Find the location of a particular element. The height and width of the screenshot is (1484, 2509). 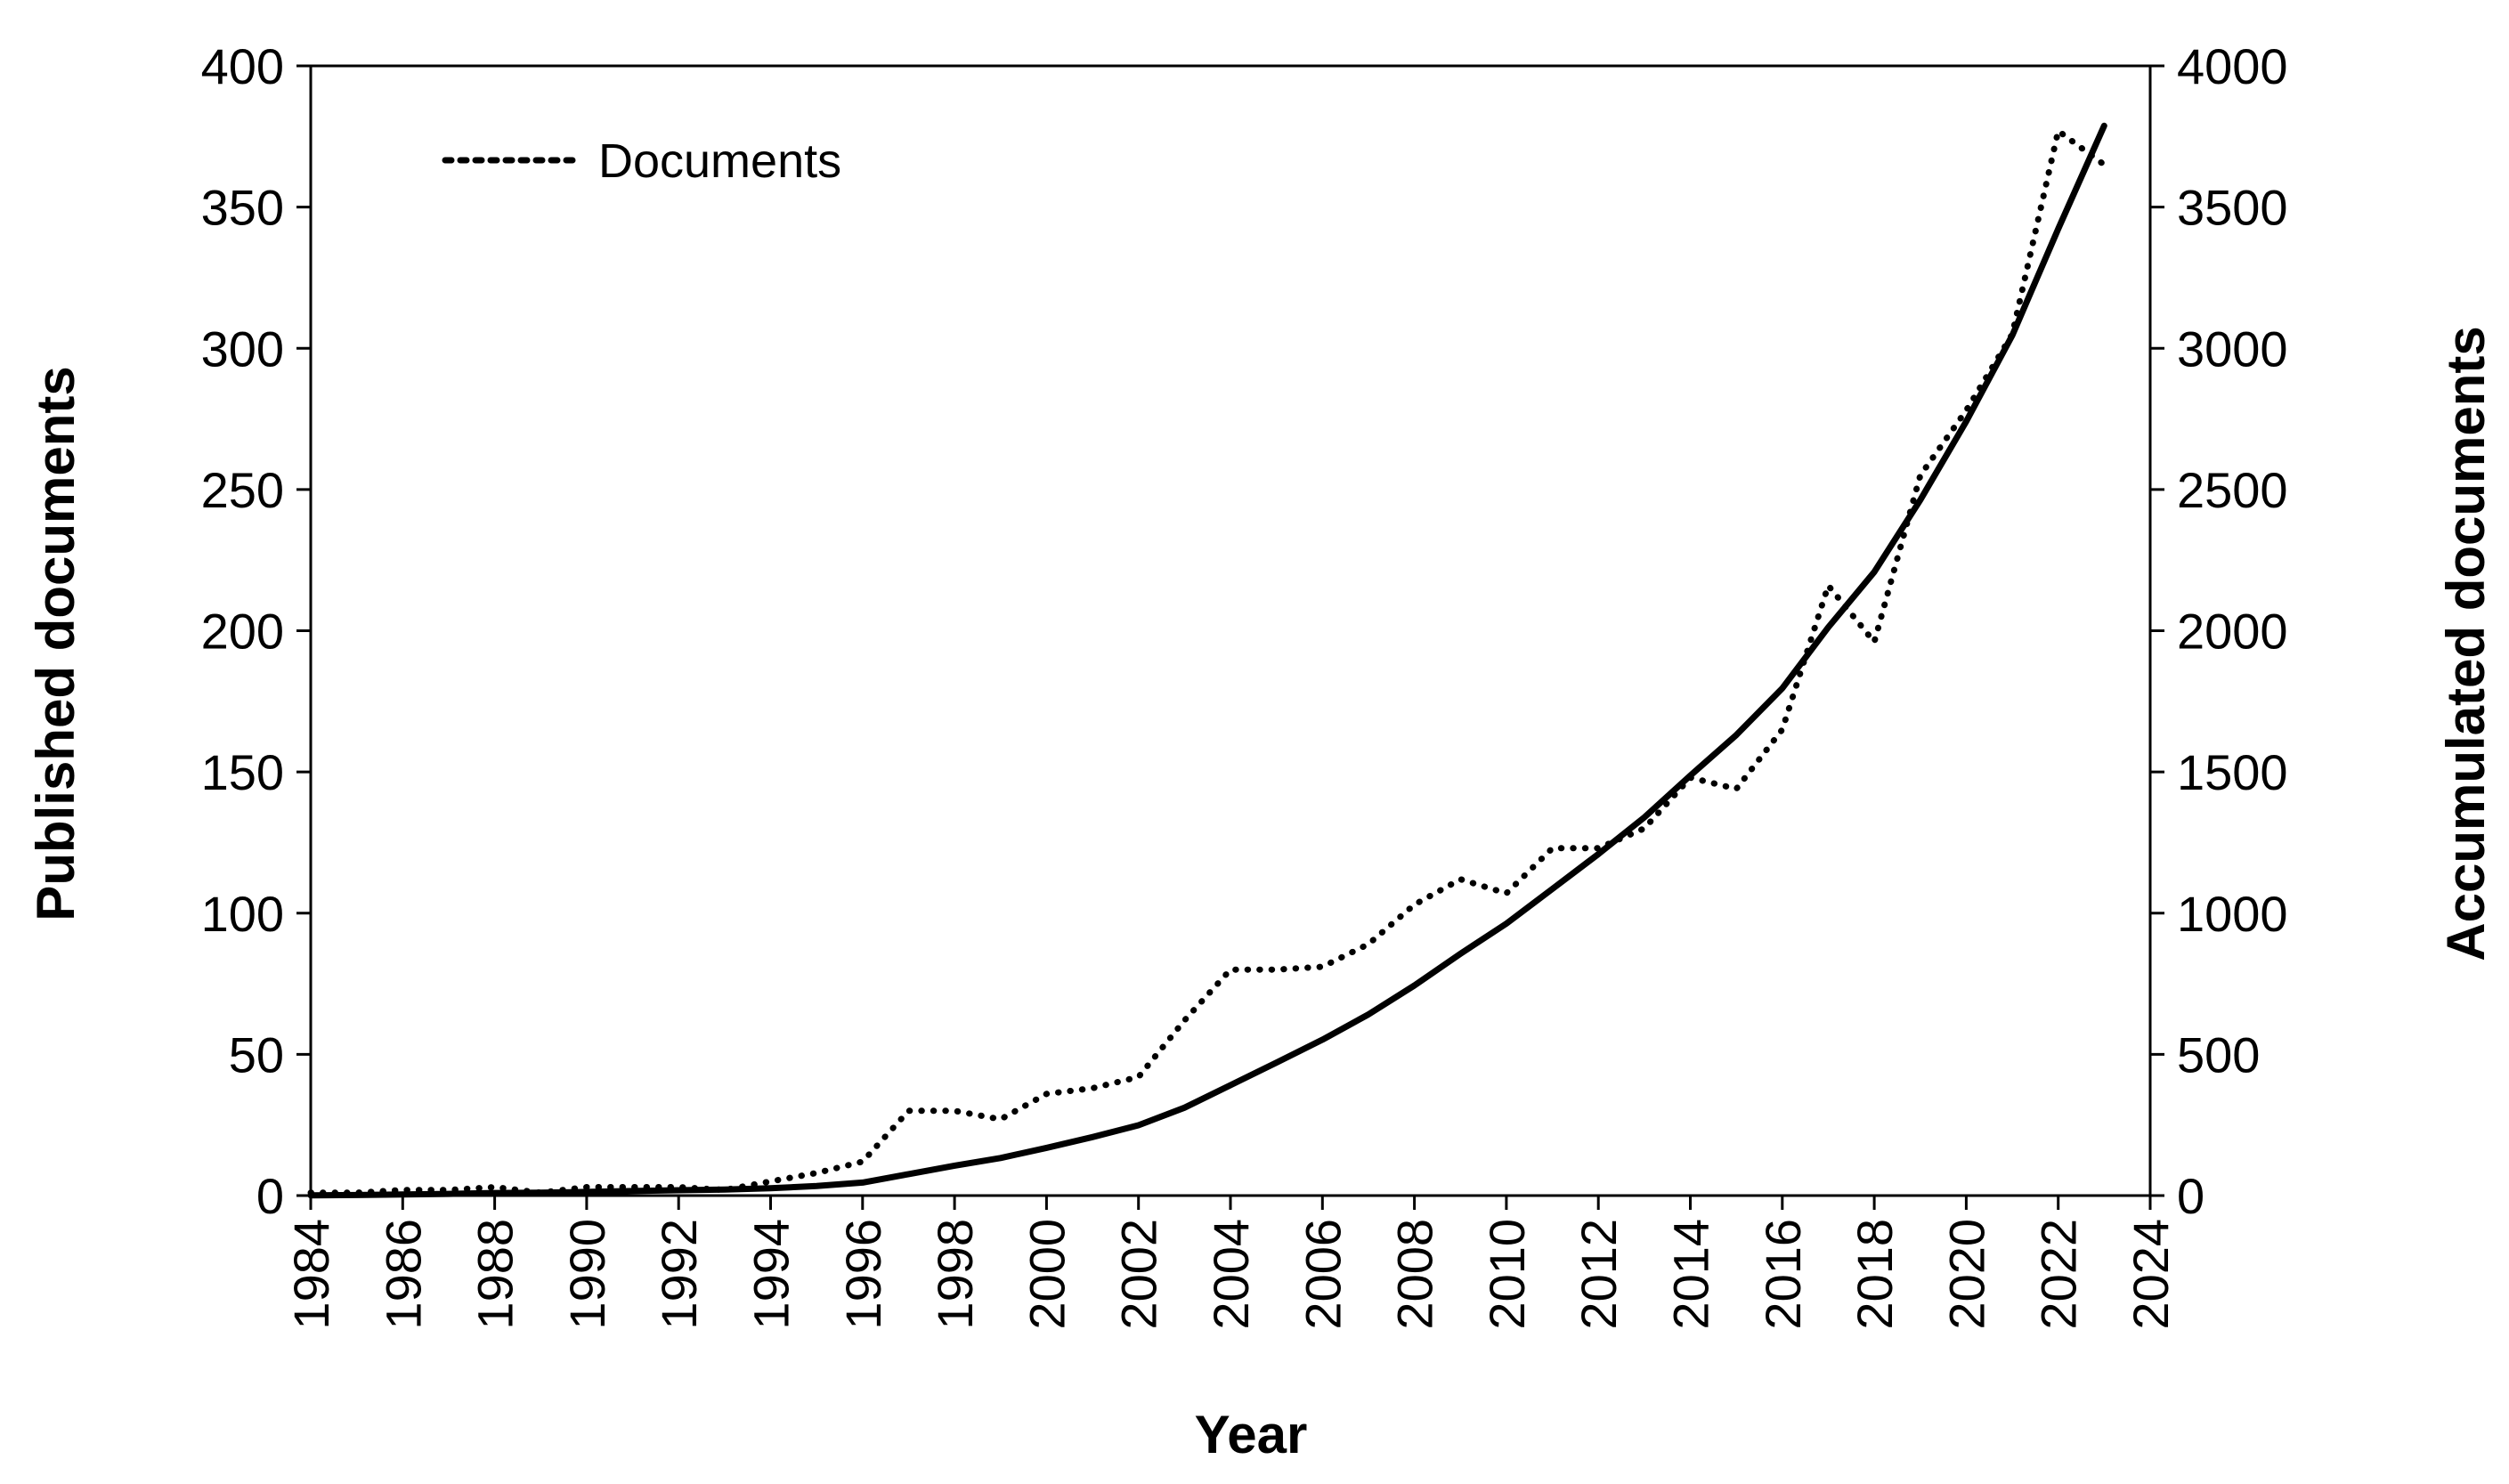

y-tick-label: 300 is located at coordinates (243, 348).